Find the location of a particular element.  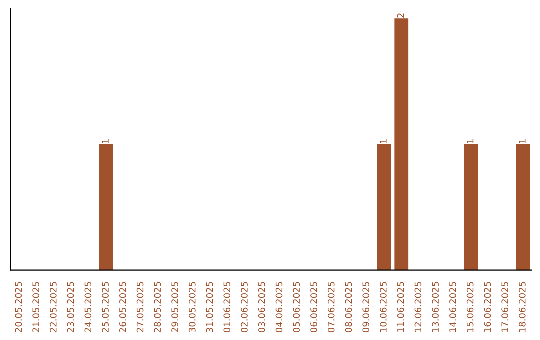

x-tick-label: 23.05.2025 is located at coordinates (70, 307).